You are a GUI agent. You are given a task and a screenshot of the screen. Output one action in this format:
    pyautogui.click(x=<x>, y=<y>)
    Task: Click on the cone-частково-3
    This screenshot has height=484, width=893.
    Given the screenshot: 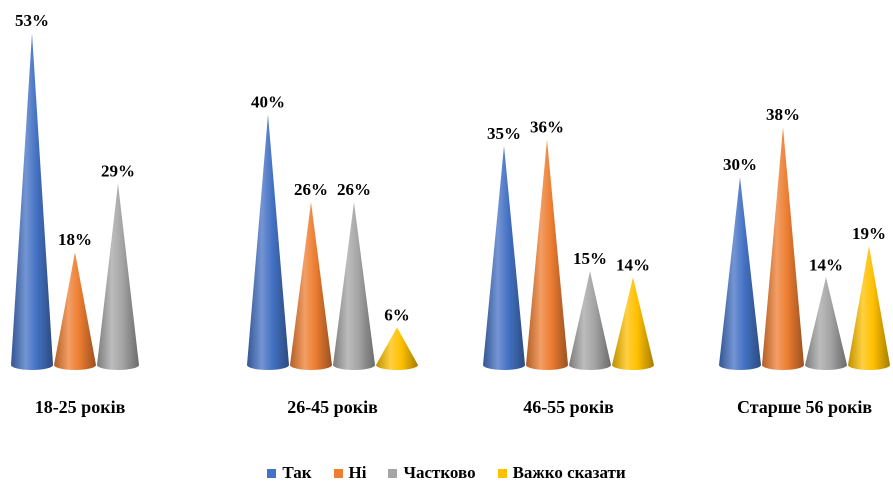 What is the action you would take?
    pyautogui.click(x=590, y=320)
    